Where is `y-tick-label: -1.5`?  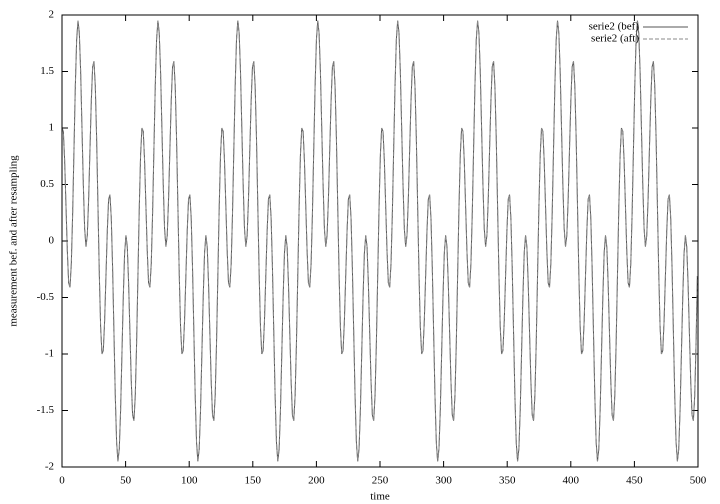 y-tick-label: -1.5 is located at coordinates (46, 410).